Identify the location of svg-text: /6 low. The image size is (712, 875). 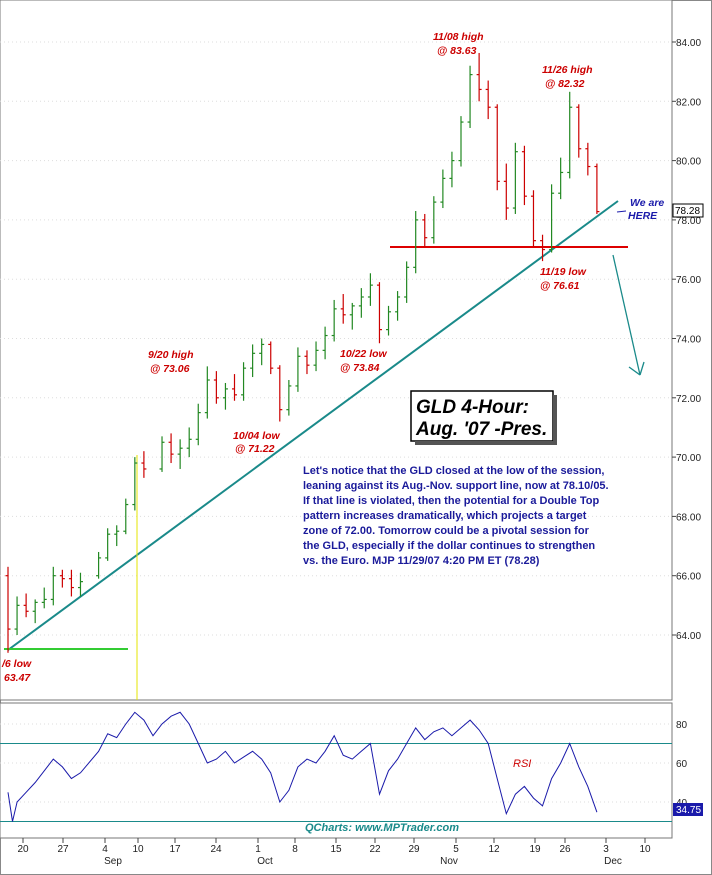
(16, 664).